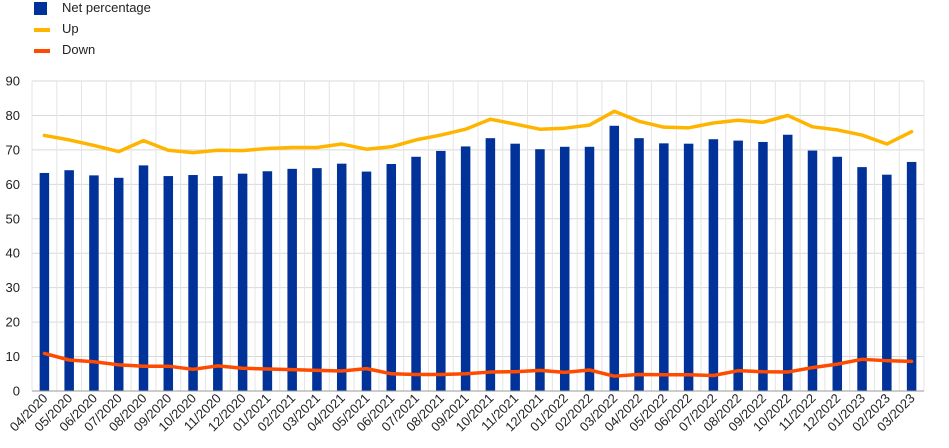  What do you see at coordinates (13, 184) in the screenshot?
I see `y-tick-label: 60` at bounding box center [13, 184].